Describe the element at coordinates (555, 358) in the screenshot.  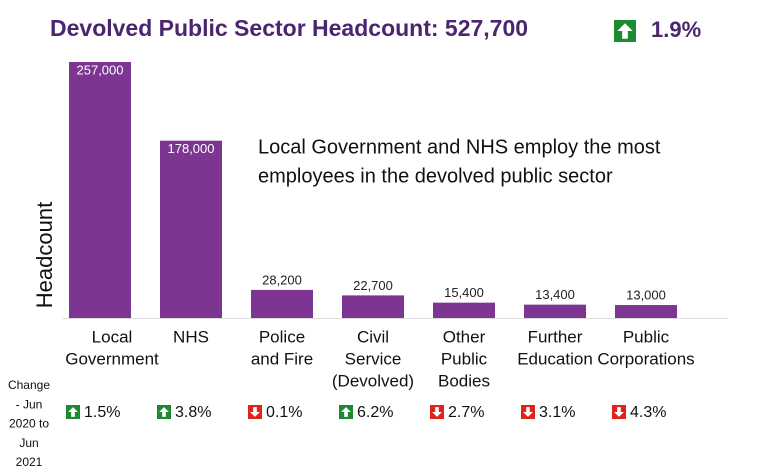
I see `x-tick-label: Education` at that location.